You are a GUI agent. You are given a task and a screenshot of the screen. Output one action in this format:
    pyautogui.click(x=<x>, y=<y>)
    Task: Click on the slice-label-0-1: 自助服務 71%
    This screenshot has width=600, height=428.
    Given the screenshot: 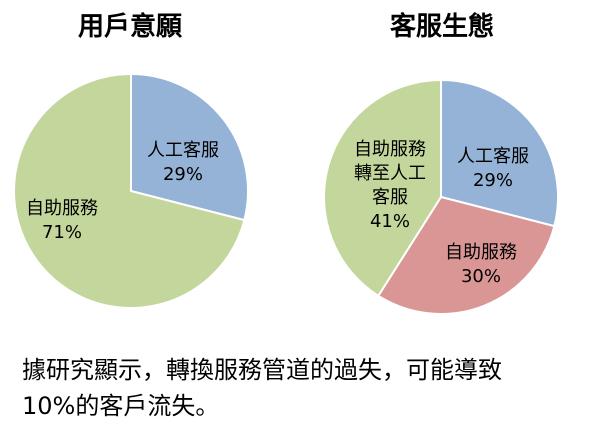 What is the action you would take?
    pyautogui.click(x=62, y=220)
    